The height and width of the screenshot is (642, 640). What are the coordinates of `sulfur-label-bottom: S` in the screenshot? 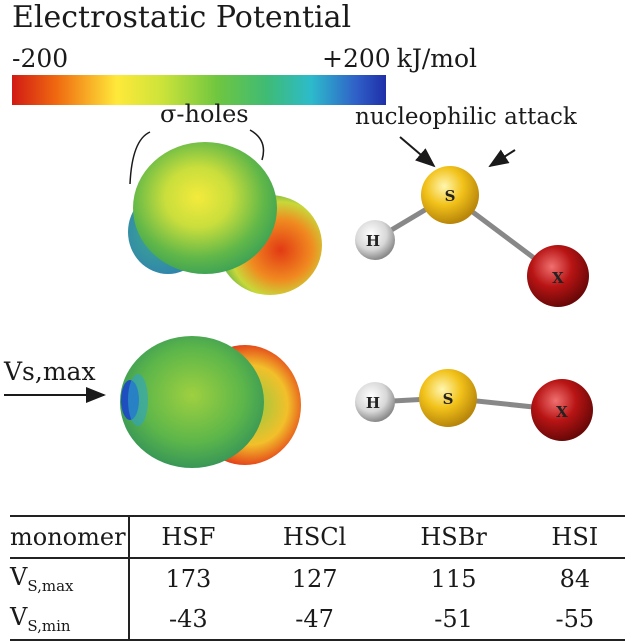 It's located at (448, 399).